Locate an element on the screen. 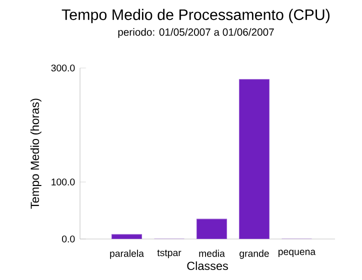 This screenshot has width=362, height=280. x-axis-title: Classes is located at coordinates (207, 265).